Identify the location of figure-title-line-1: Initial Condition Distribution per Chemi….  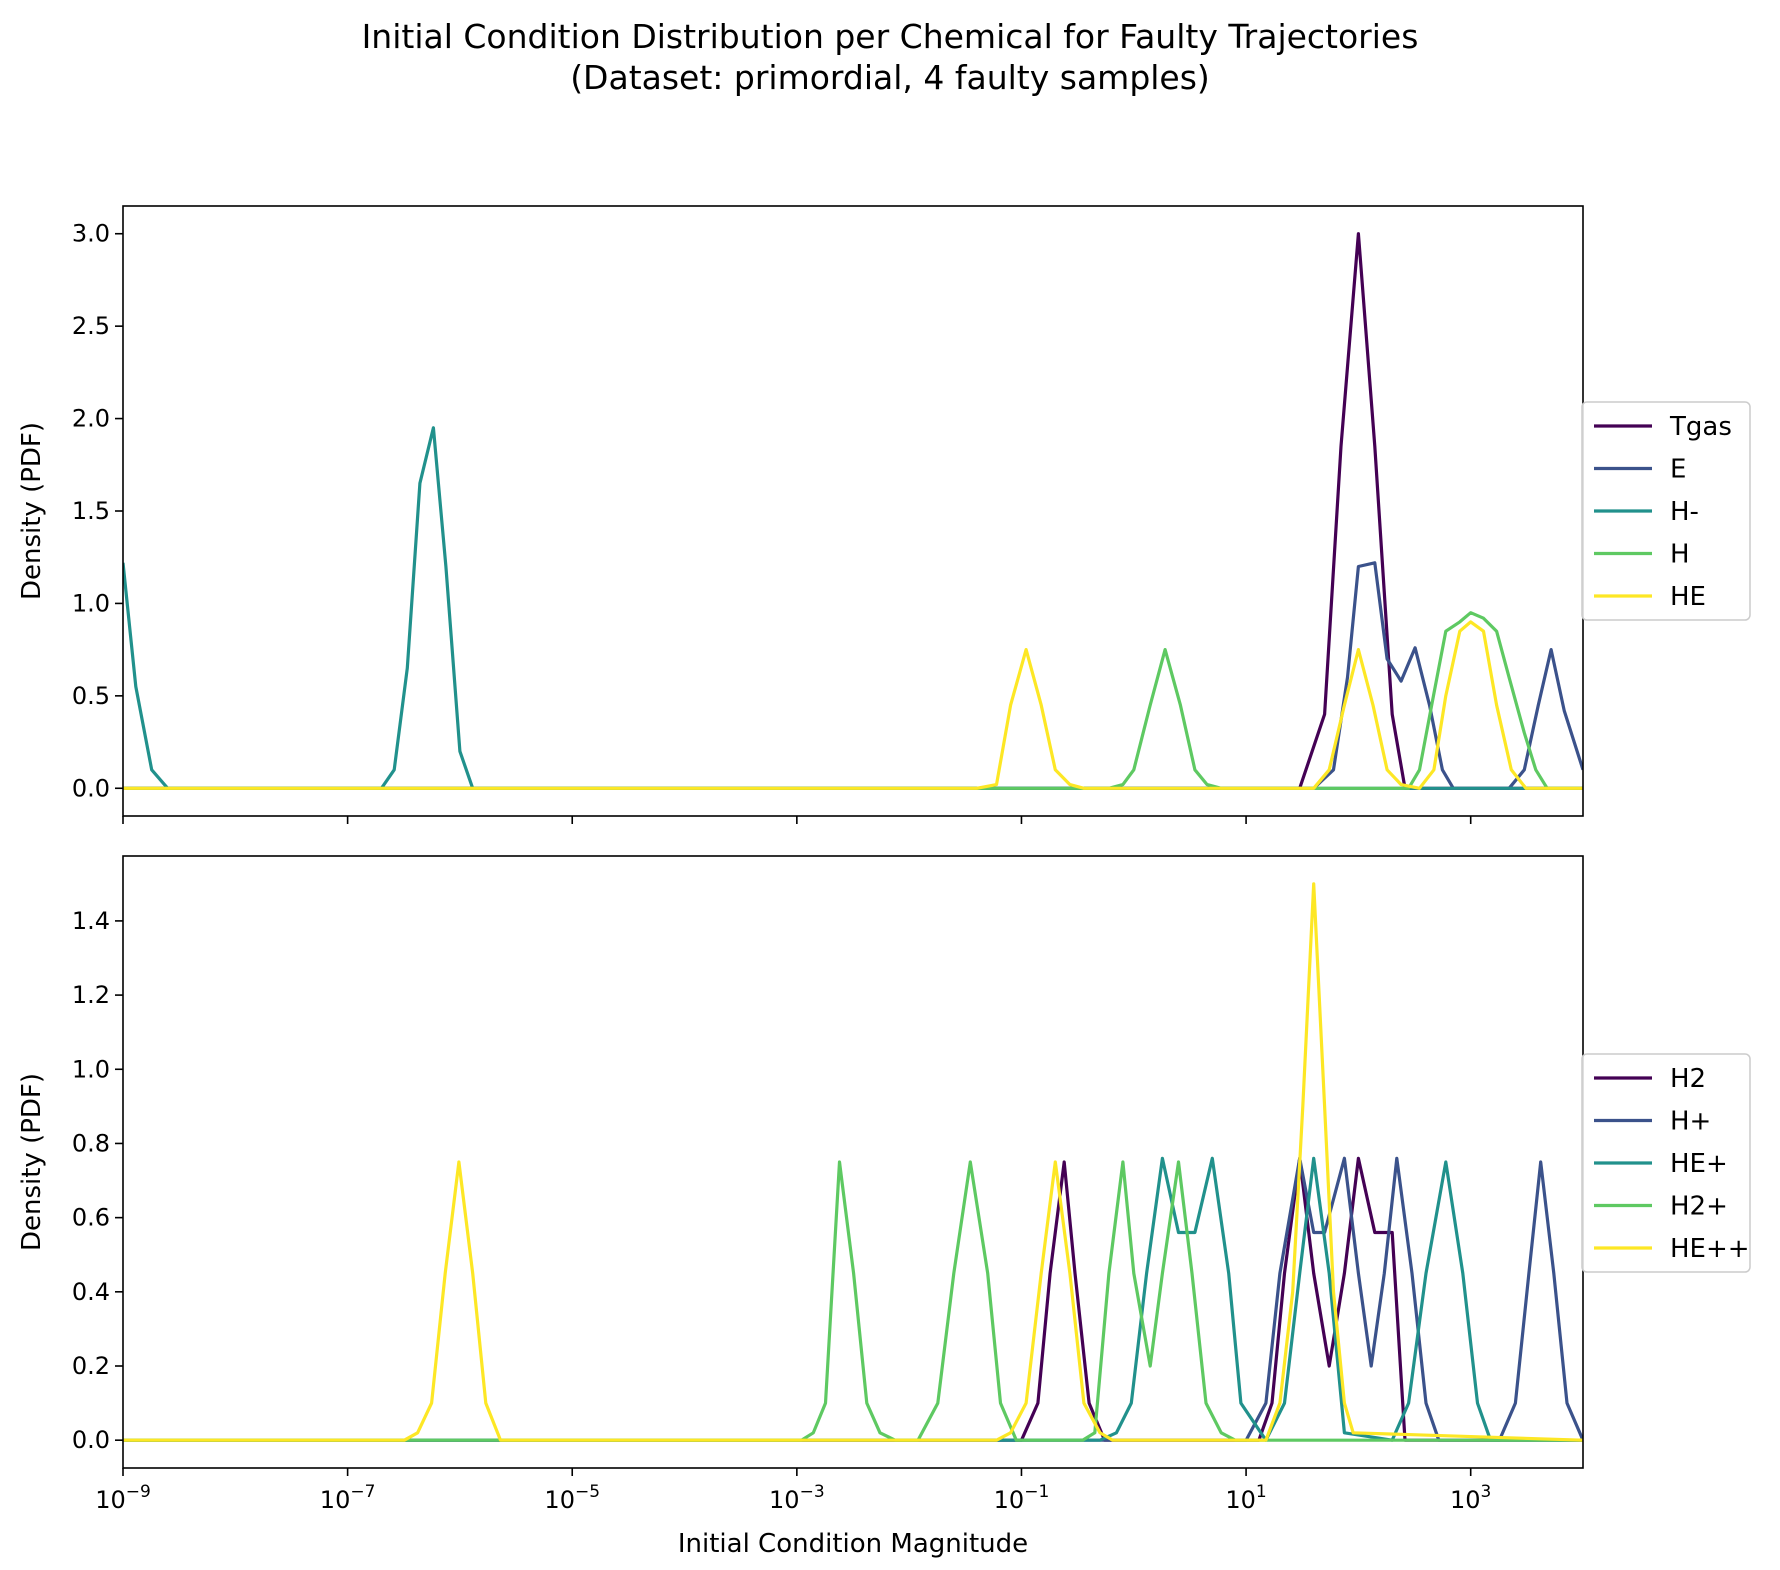
(890, 36).